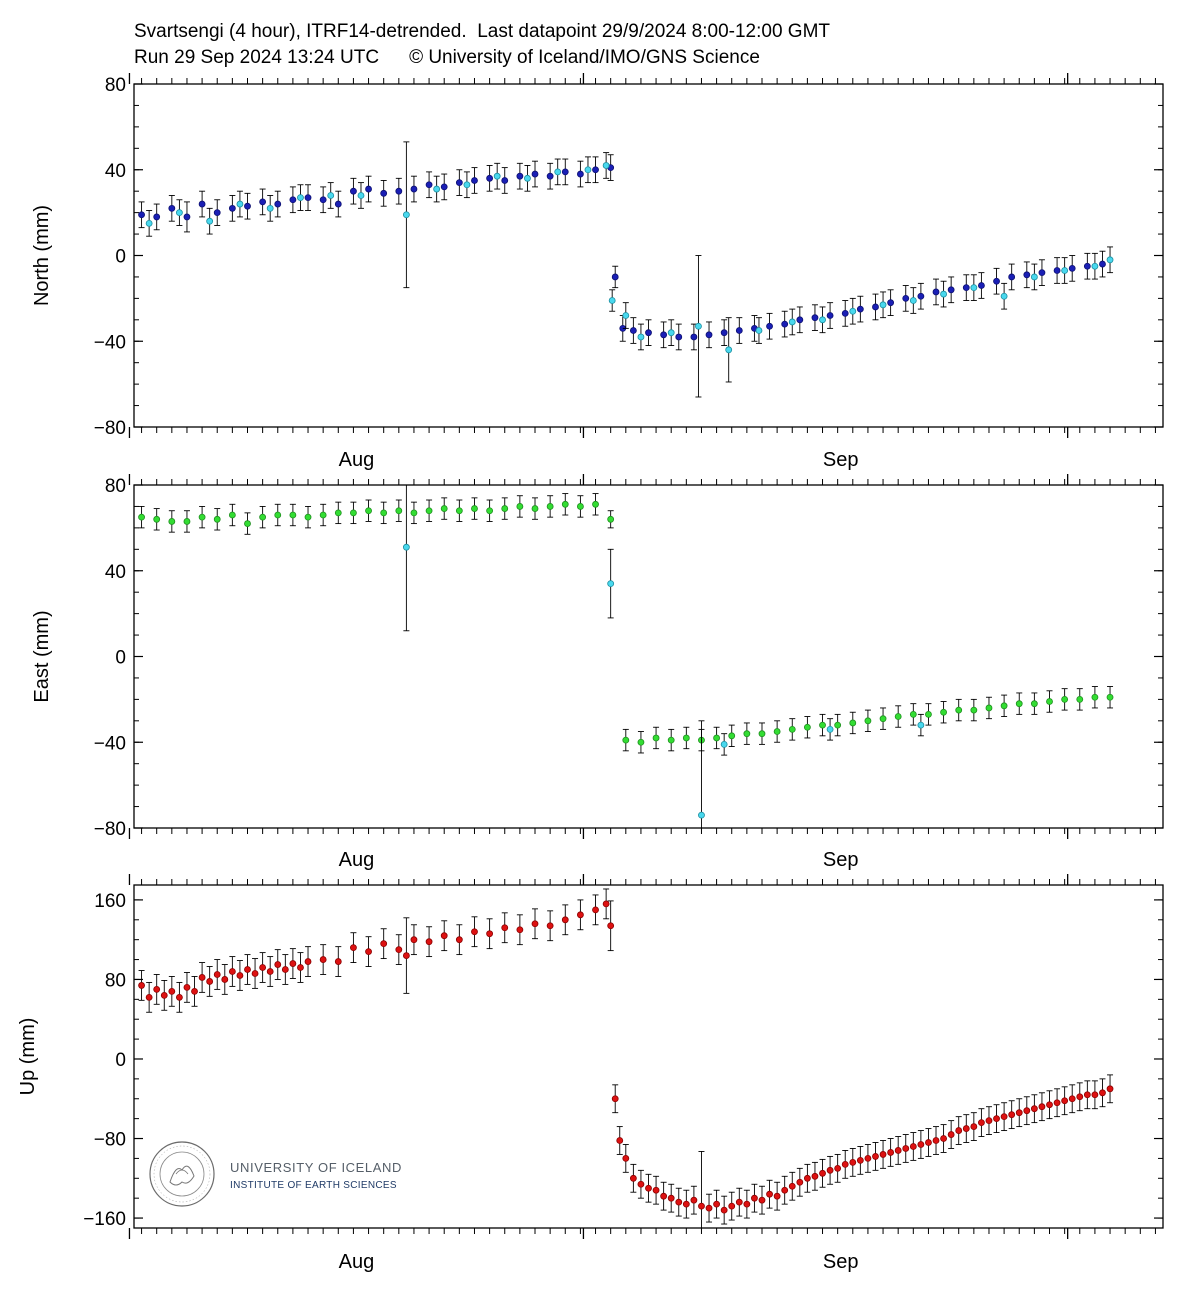 The width and height of the screenshot is (1200, 1297). I want to click on y-tick-label: 0, so click(120, 257).